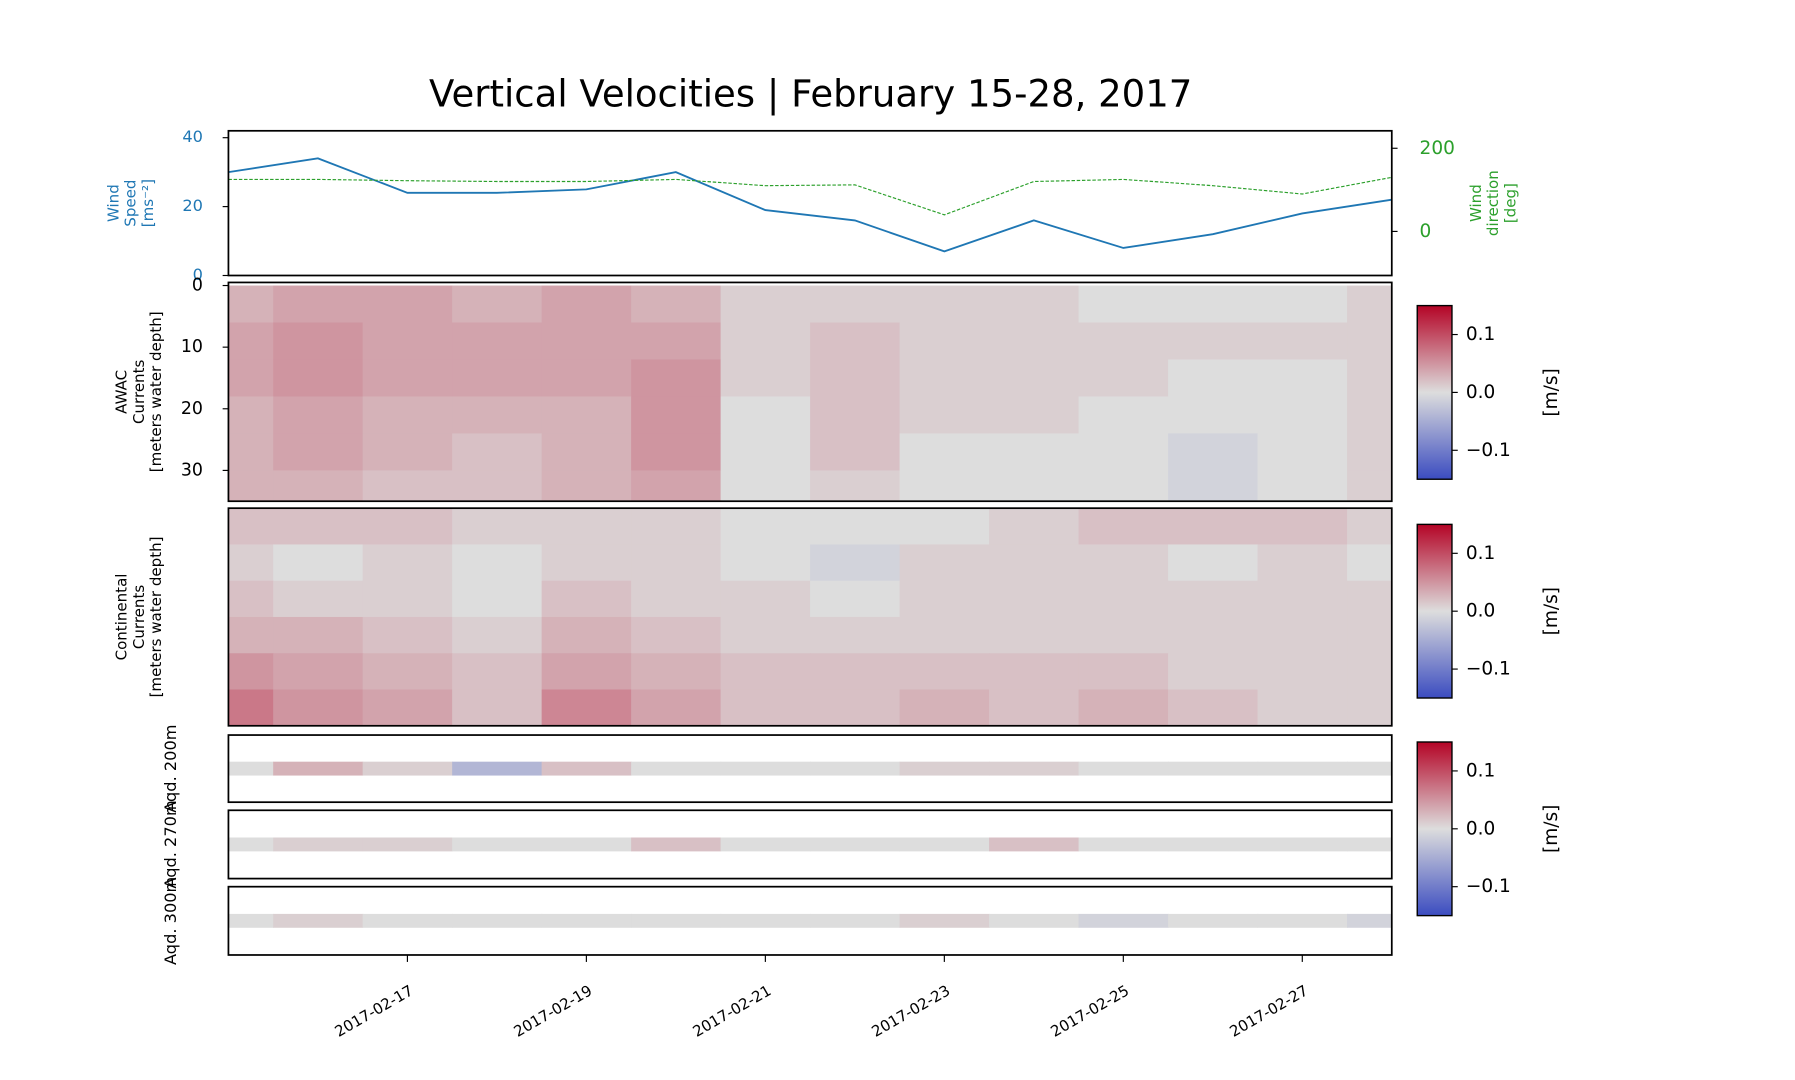  What do you see at coordinates (139, 392) in the screenshot?
I see `y-axis-label: Currents` at bounding box center [139, 392].